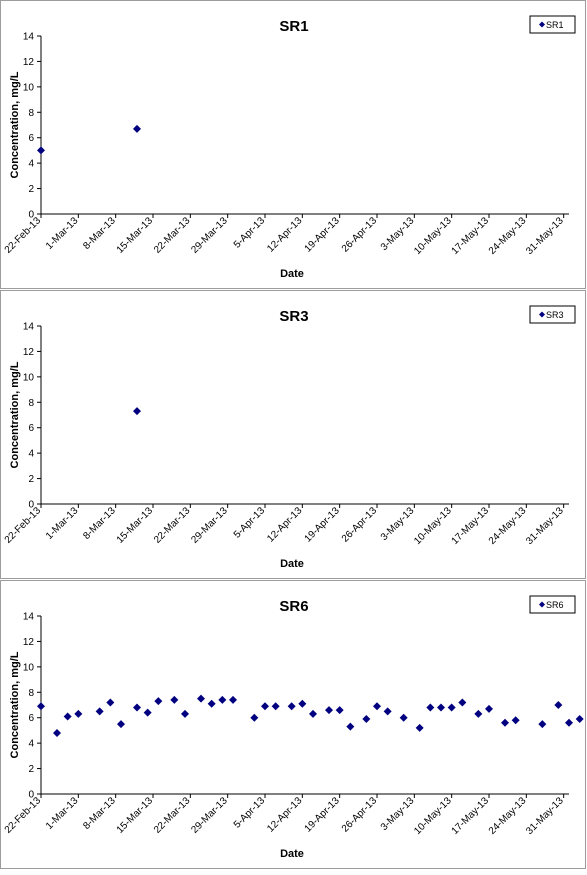 The height and width of the screenshot is (875, 587). What do you see at coordinates (62, 813) in the screenshot?
I see `x-tick-label: 1-Mar-13` at bounding box center [62, 813].